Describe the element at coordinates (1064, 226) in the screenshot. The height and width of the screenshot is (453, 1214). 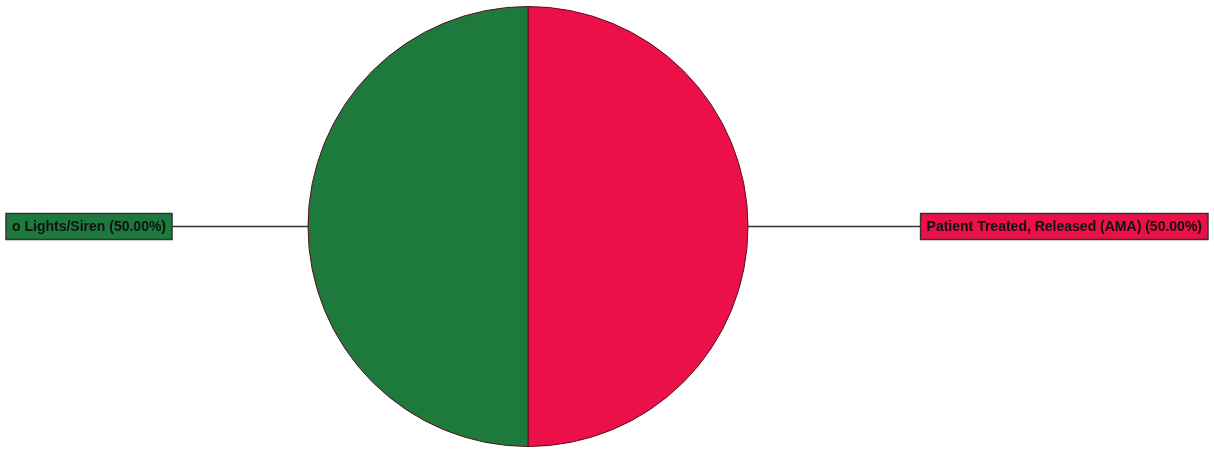
I see `slice-label: Patient Treated, Released (AMA) (50.00%)` at that location.